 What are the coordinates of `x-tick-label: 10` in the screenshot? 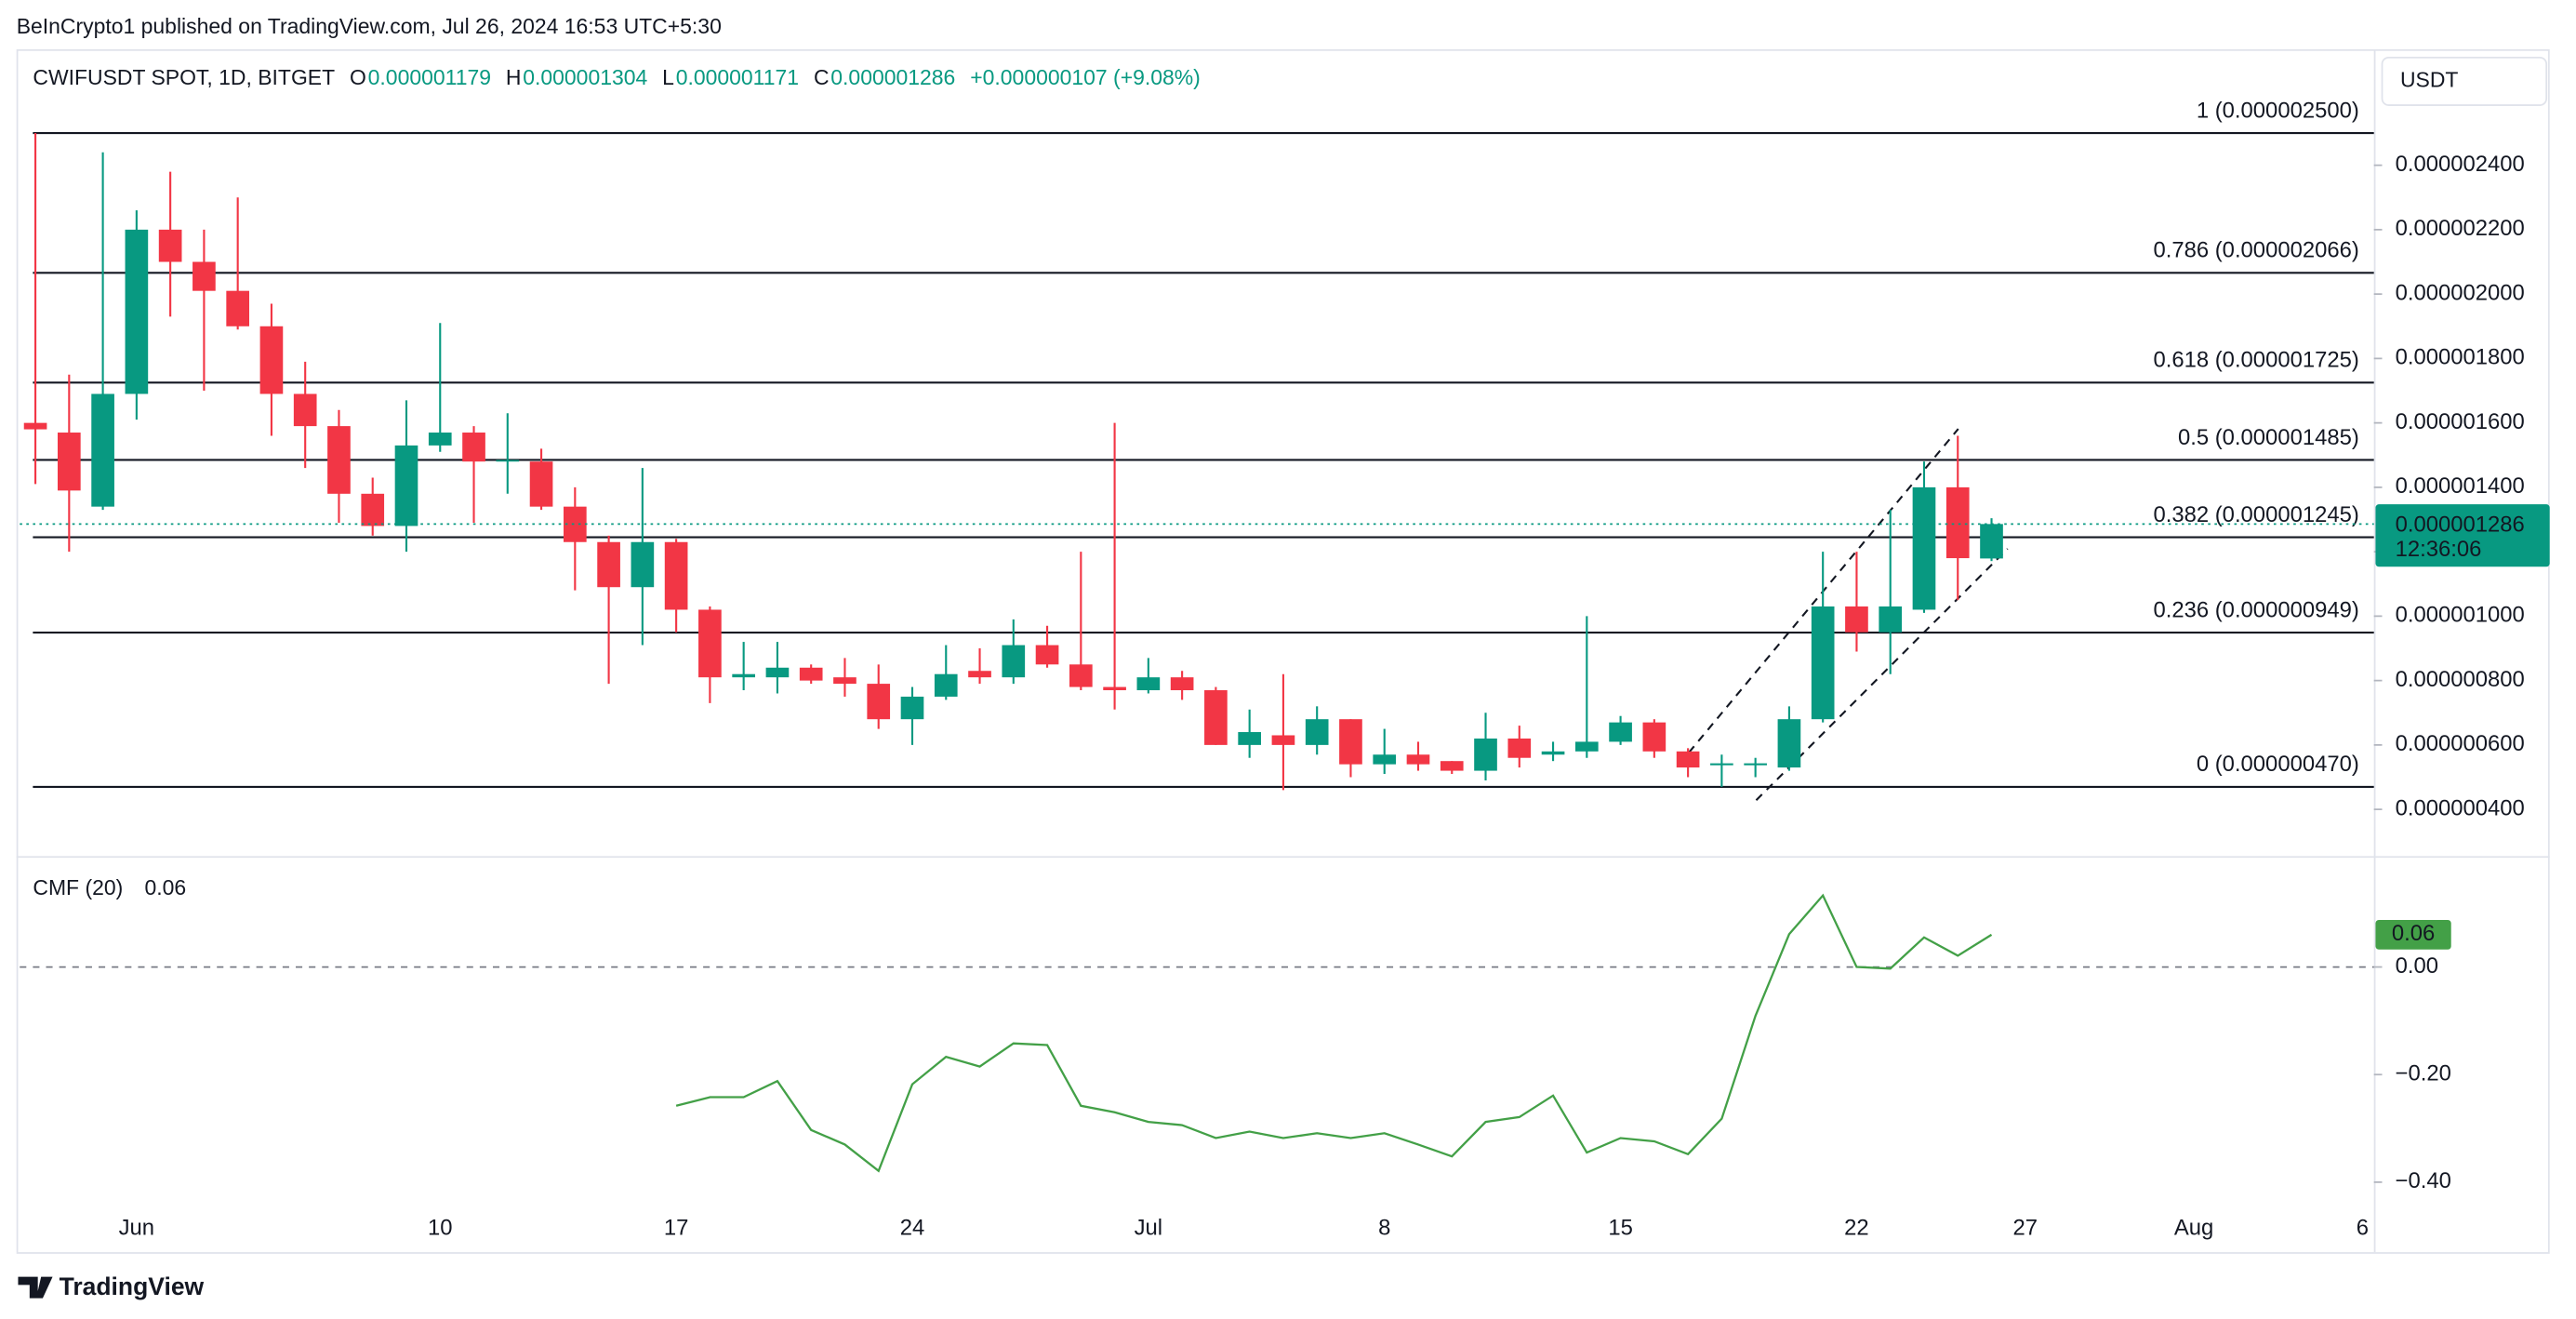 It's located at (440, 1228).